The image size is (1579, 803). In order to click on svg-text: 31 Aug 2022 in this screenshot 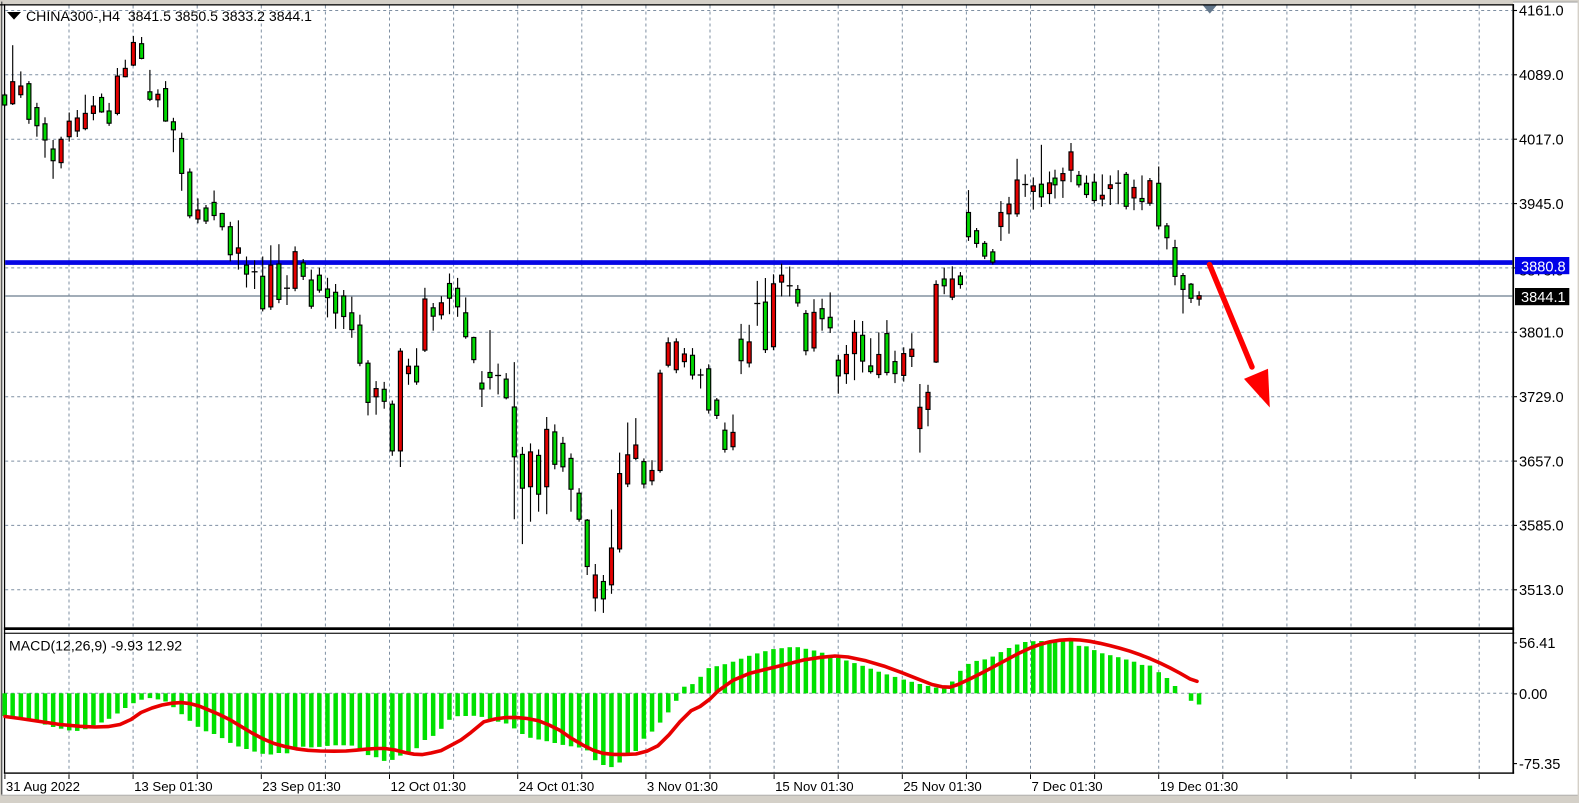, I will do `click(43, 786)`.